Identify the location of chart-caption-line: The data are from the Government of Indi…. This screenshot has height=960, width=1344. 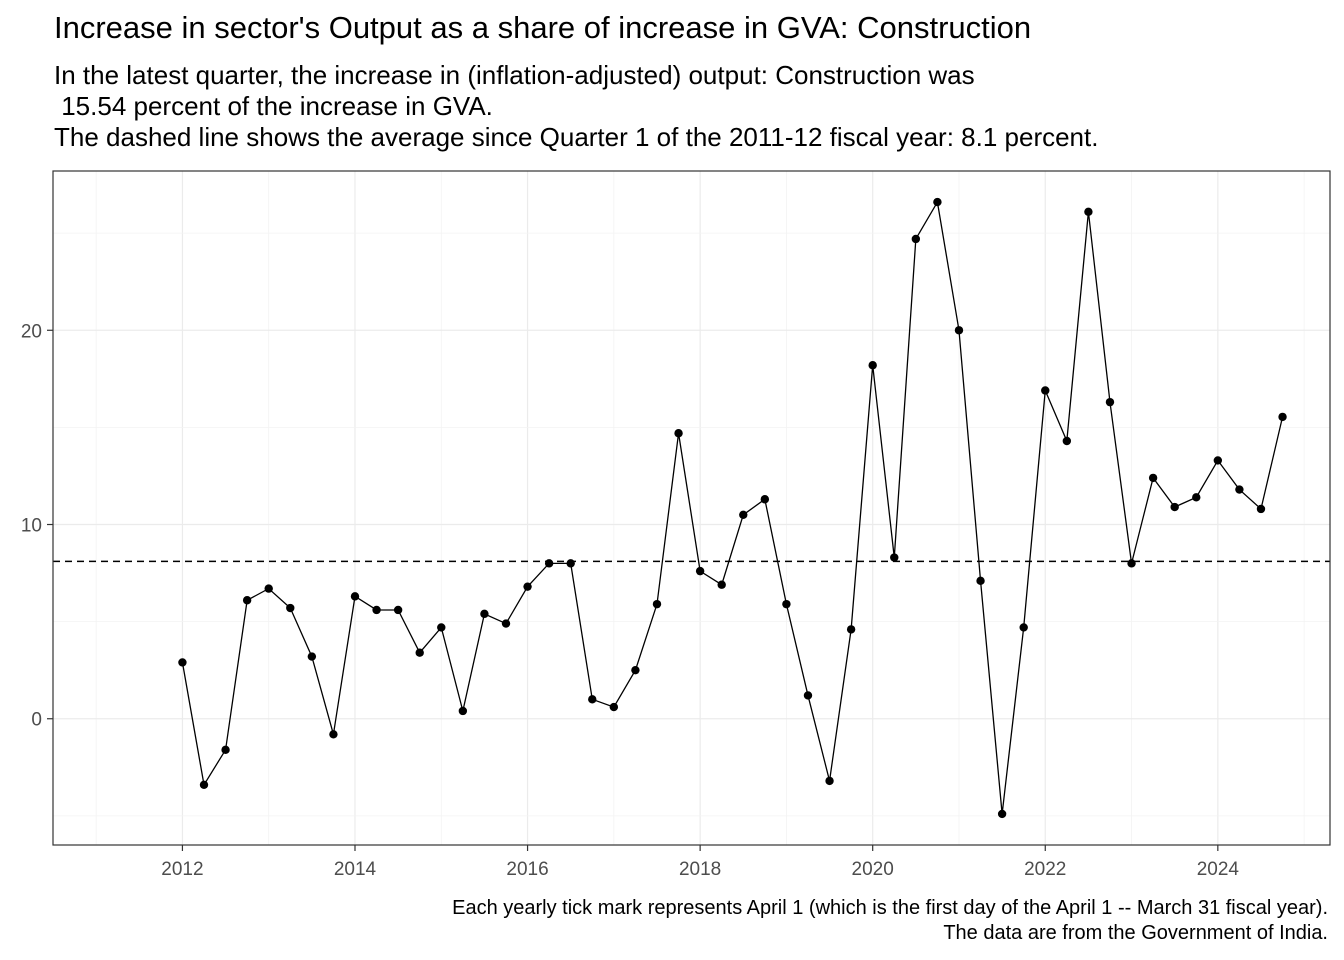
(1135, 933).